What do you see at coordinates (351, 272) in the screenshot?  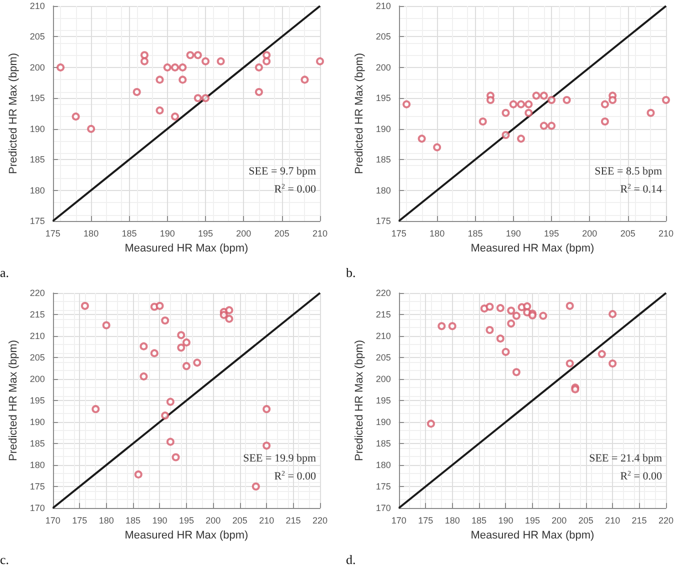 I see `text: b.` at bounding box center [351, 272].